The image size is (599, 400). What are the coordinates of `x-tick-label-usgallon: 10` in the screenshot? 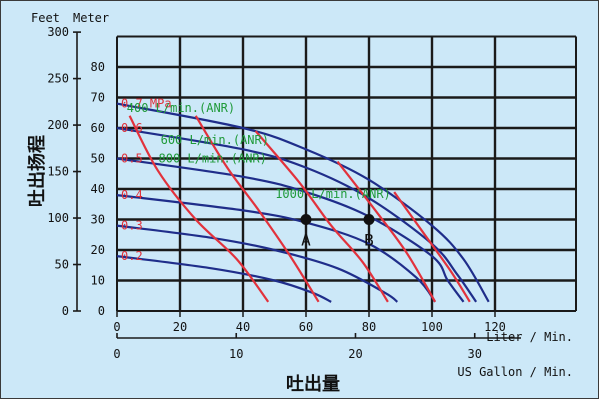 It's located at (236, 354).